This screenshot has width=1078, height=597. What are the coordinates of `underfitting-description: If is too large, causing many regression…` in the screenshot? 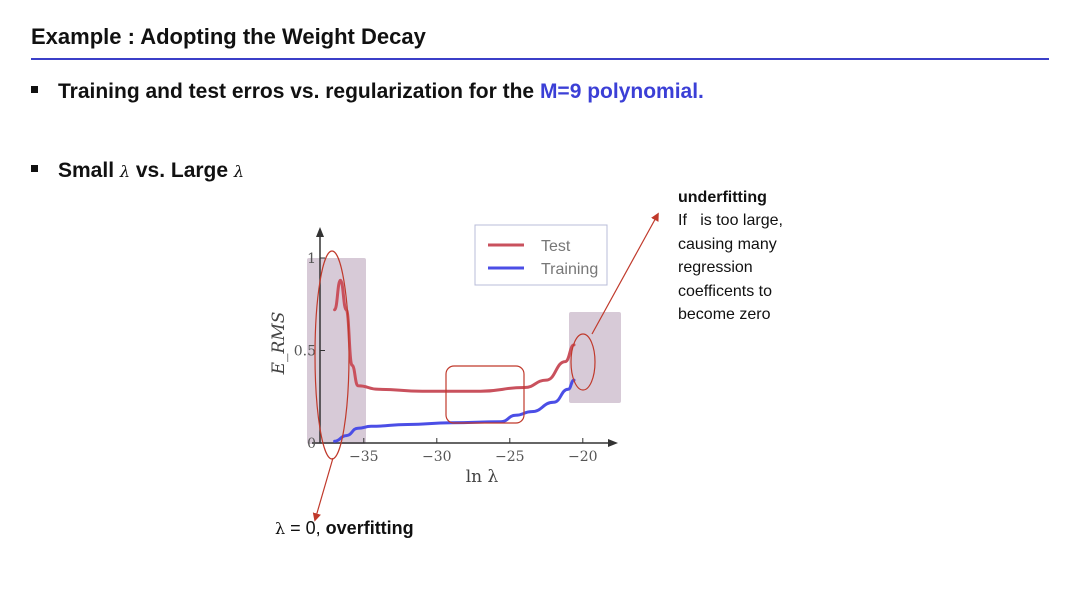 It's located at (730, 268).